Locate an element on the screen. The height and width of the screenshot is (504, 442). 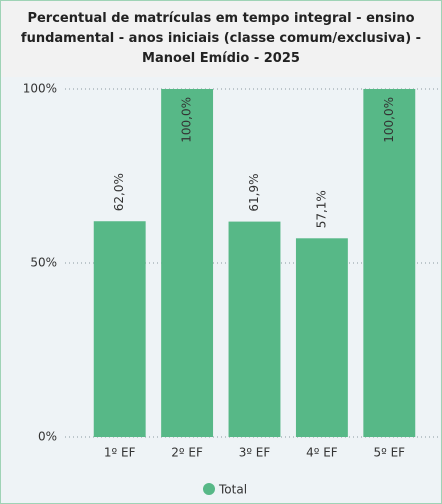
data-label: 62,0% is located at coordinates (119, 192).